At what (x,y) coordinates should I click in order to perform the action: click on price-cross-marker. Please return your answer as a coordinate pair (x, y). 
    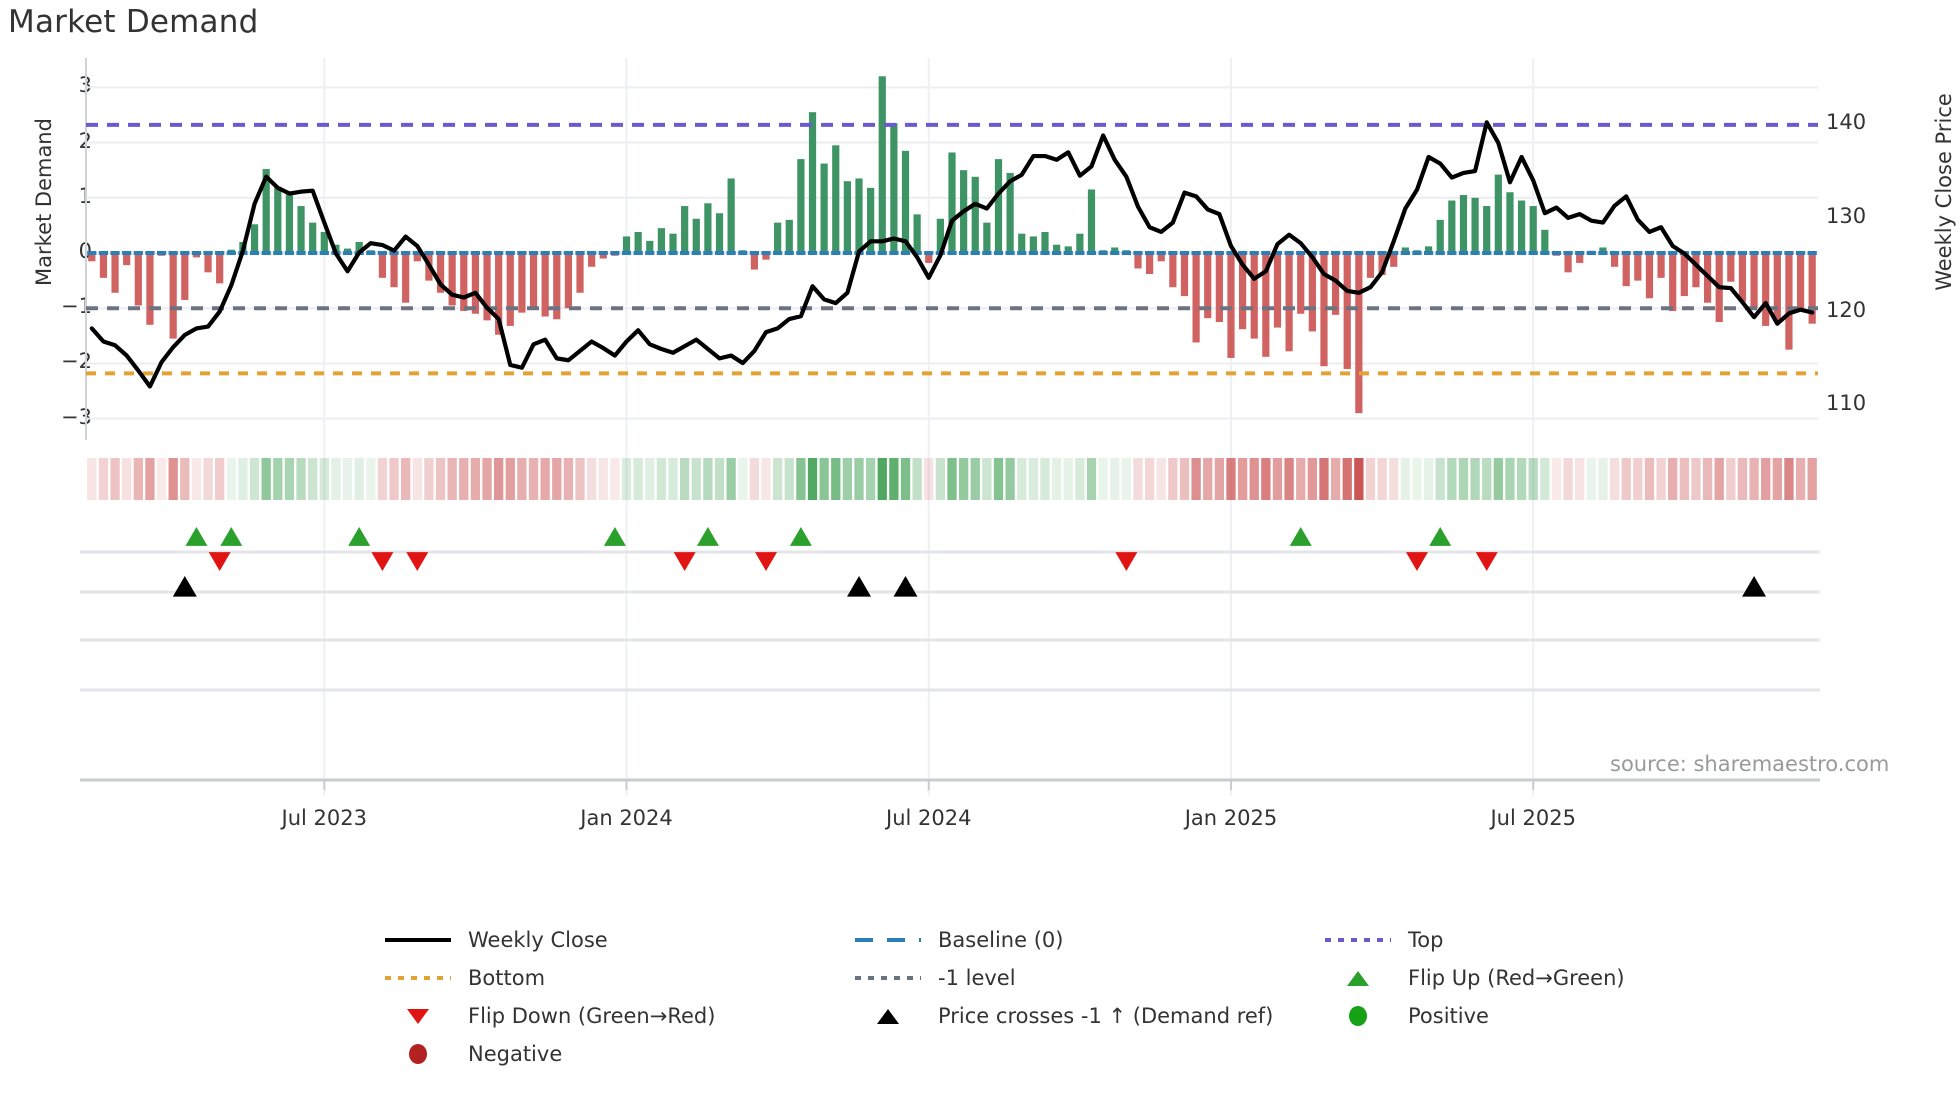
    Looking at the image, I should click on (859, 586).